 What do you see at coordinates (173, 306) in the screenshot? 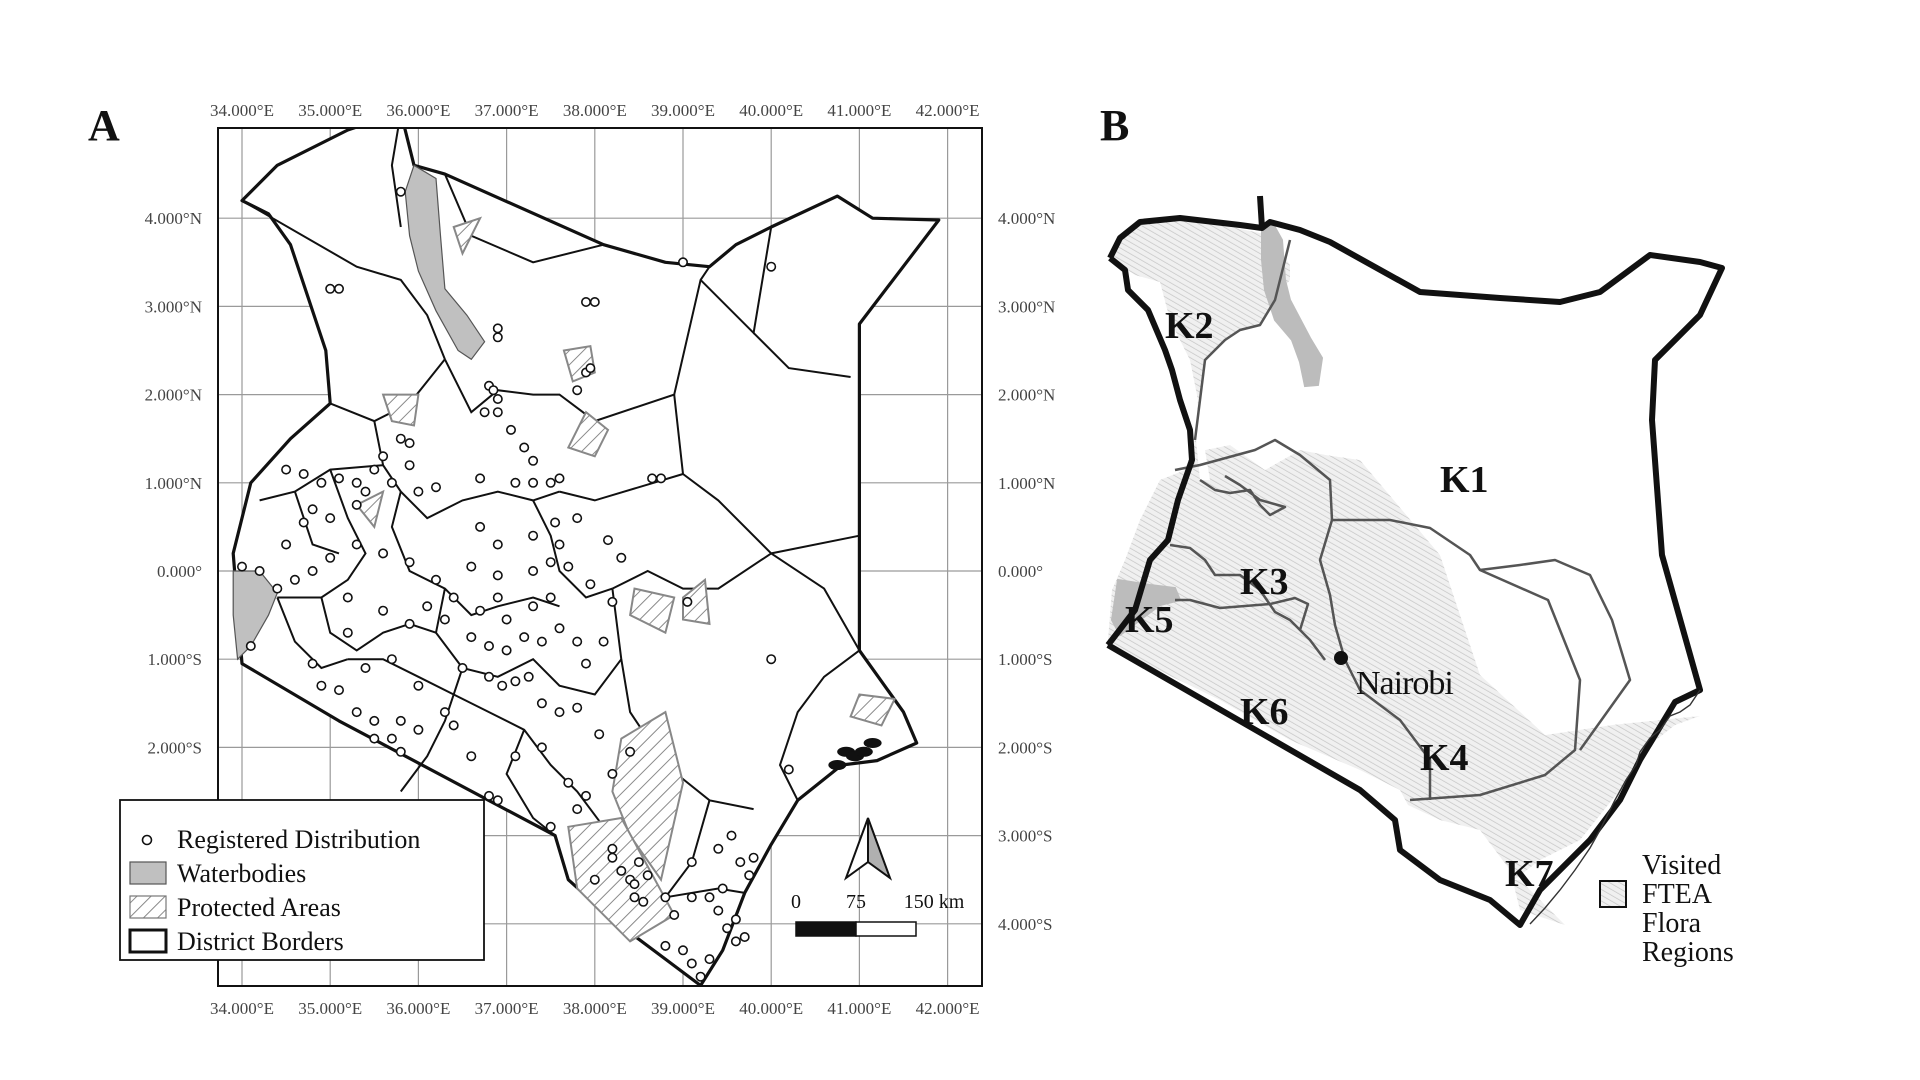
I see `latitude-label: 3.000°N` at bounding box center [173, 306].